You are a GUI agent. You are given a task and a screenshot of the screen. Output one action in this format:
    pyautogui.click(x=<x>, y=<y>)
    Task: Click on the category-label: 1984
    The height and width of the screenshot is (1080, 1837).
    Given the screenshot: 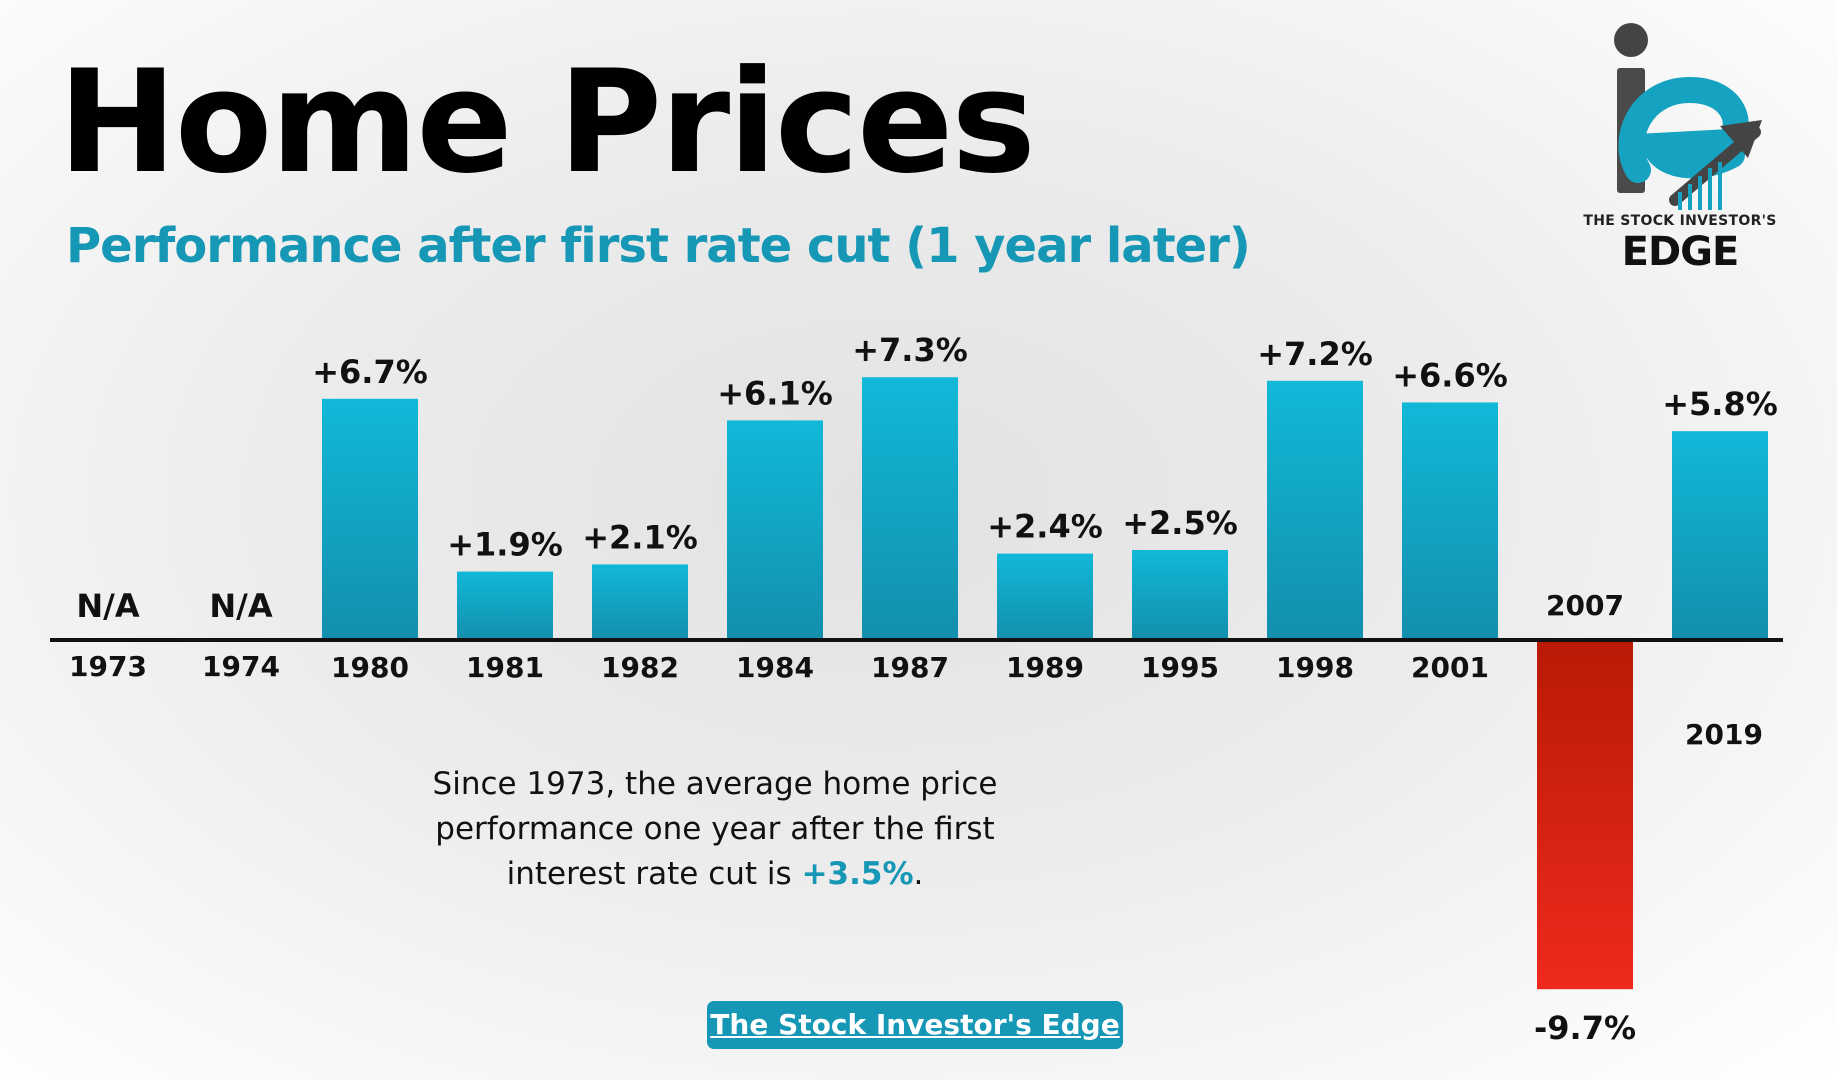 What is the action you would take?
    pyautogui.click(x=775, y=667)
    